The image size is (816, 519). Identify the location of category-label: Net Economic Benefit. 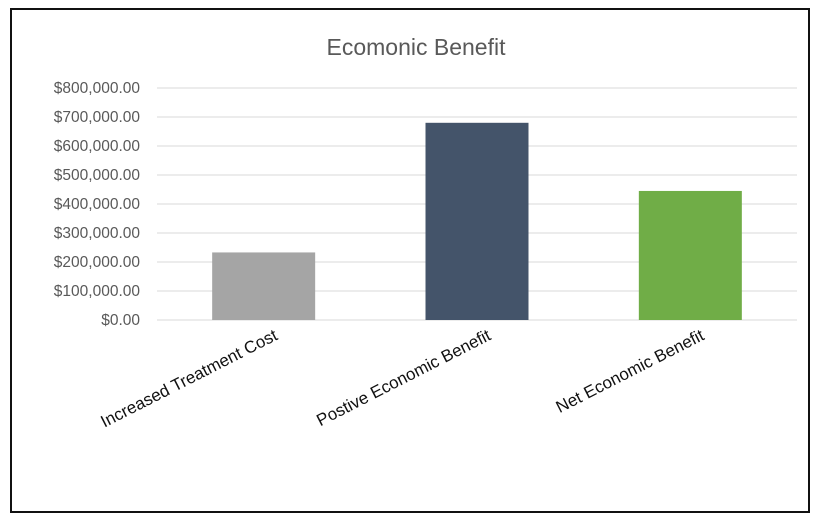
(630, 371).